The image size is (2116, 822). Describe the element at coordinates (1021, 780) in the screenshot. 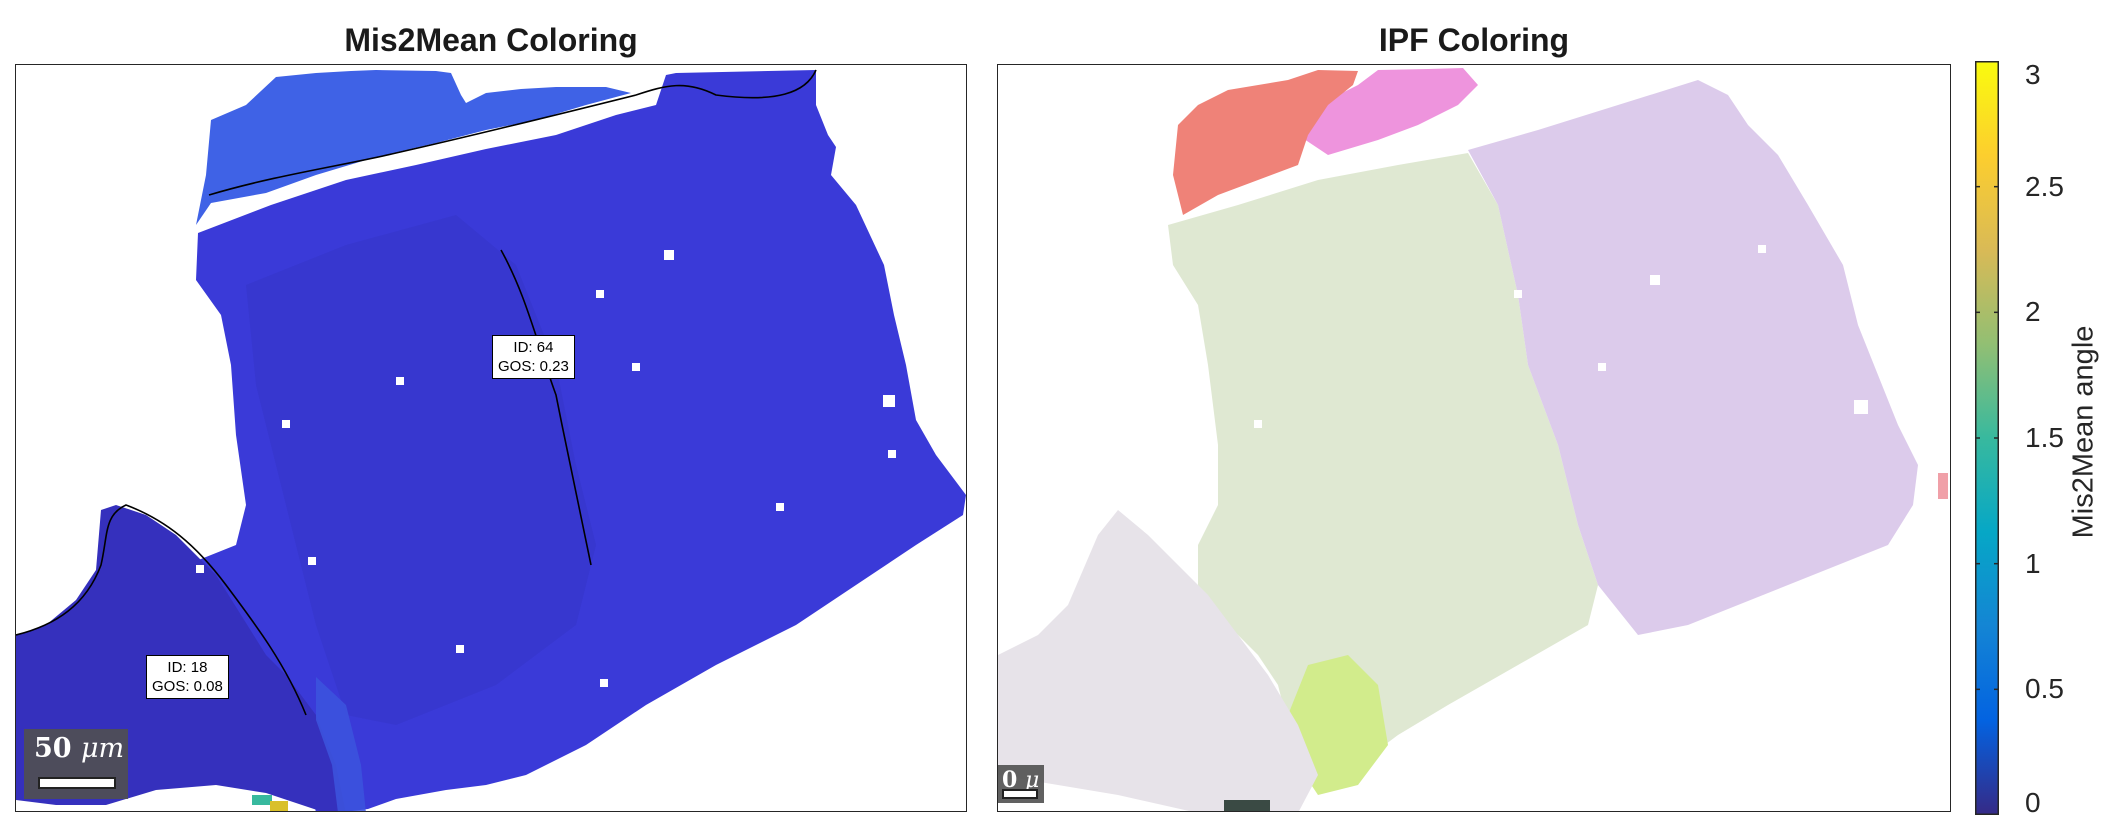

I see `scalebar-right-text: 0 μ` at that location.